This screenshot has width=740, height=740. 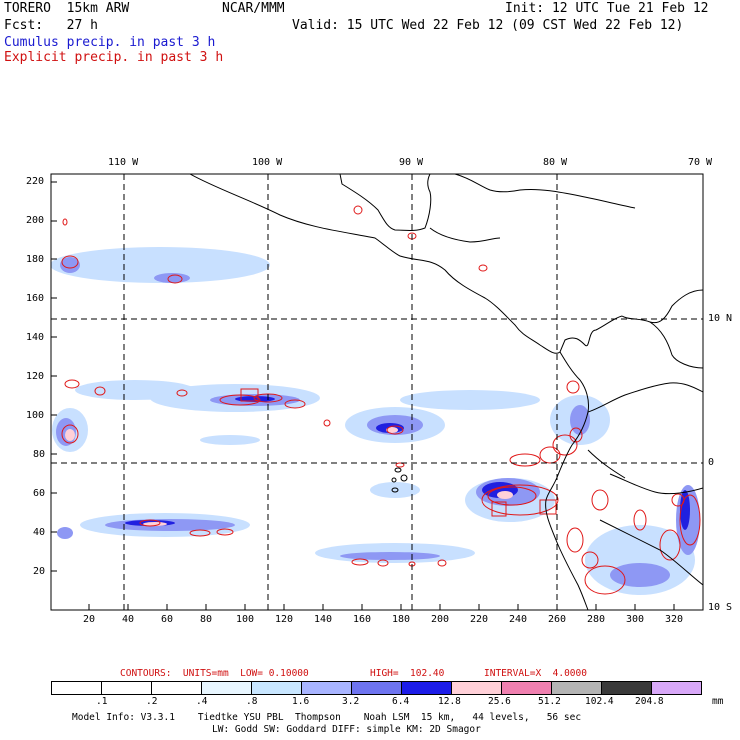 What do you see at coordinates (67, 8) in the screenshot?
I see `model-name: TORERO 15km ARW` at bounding box center [67, 8].